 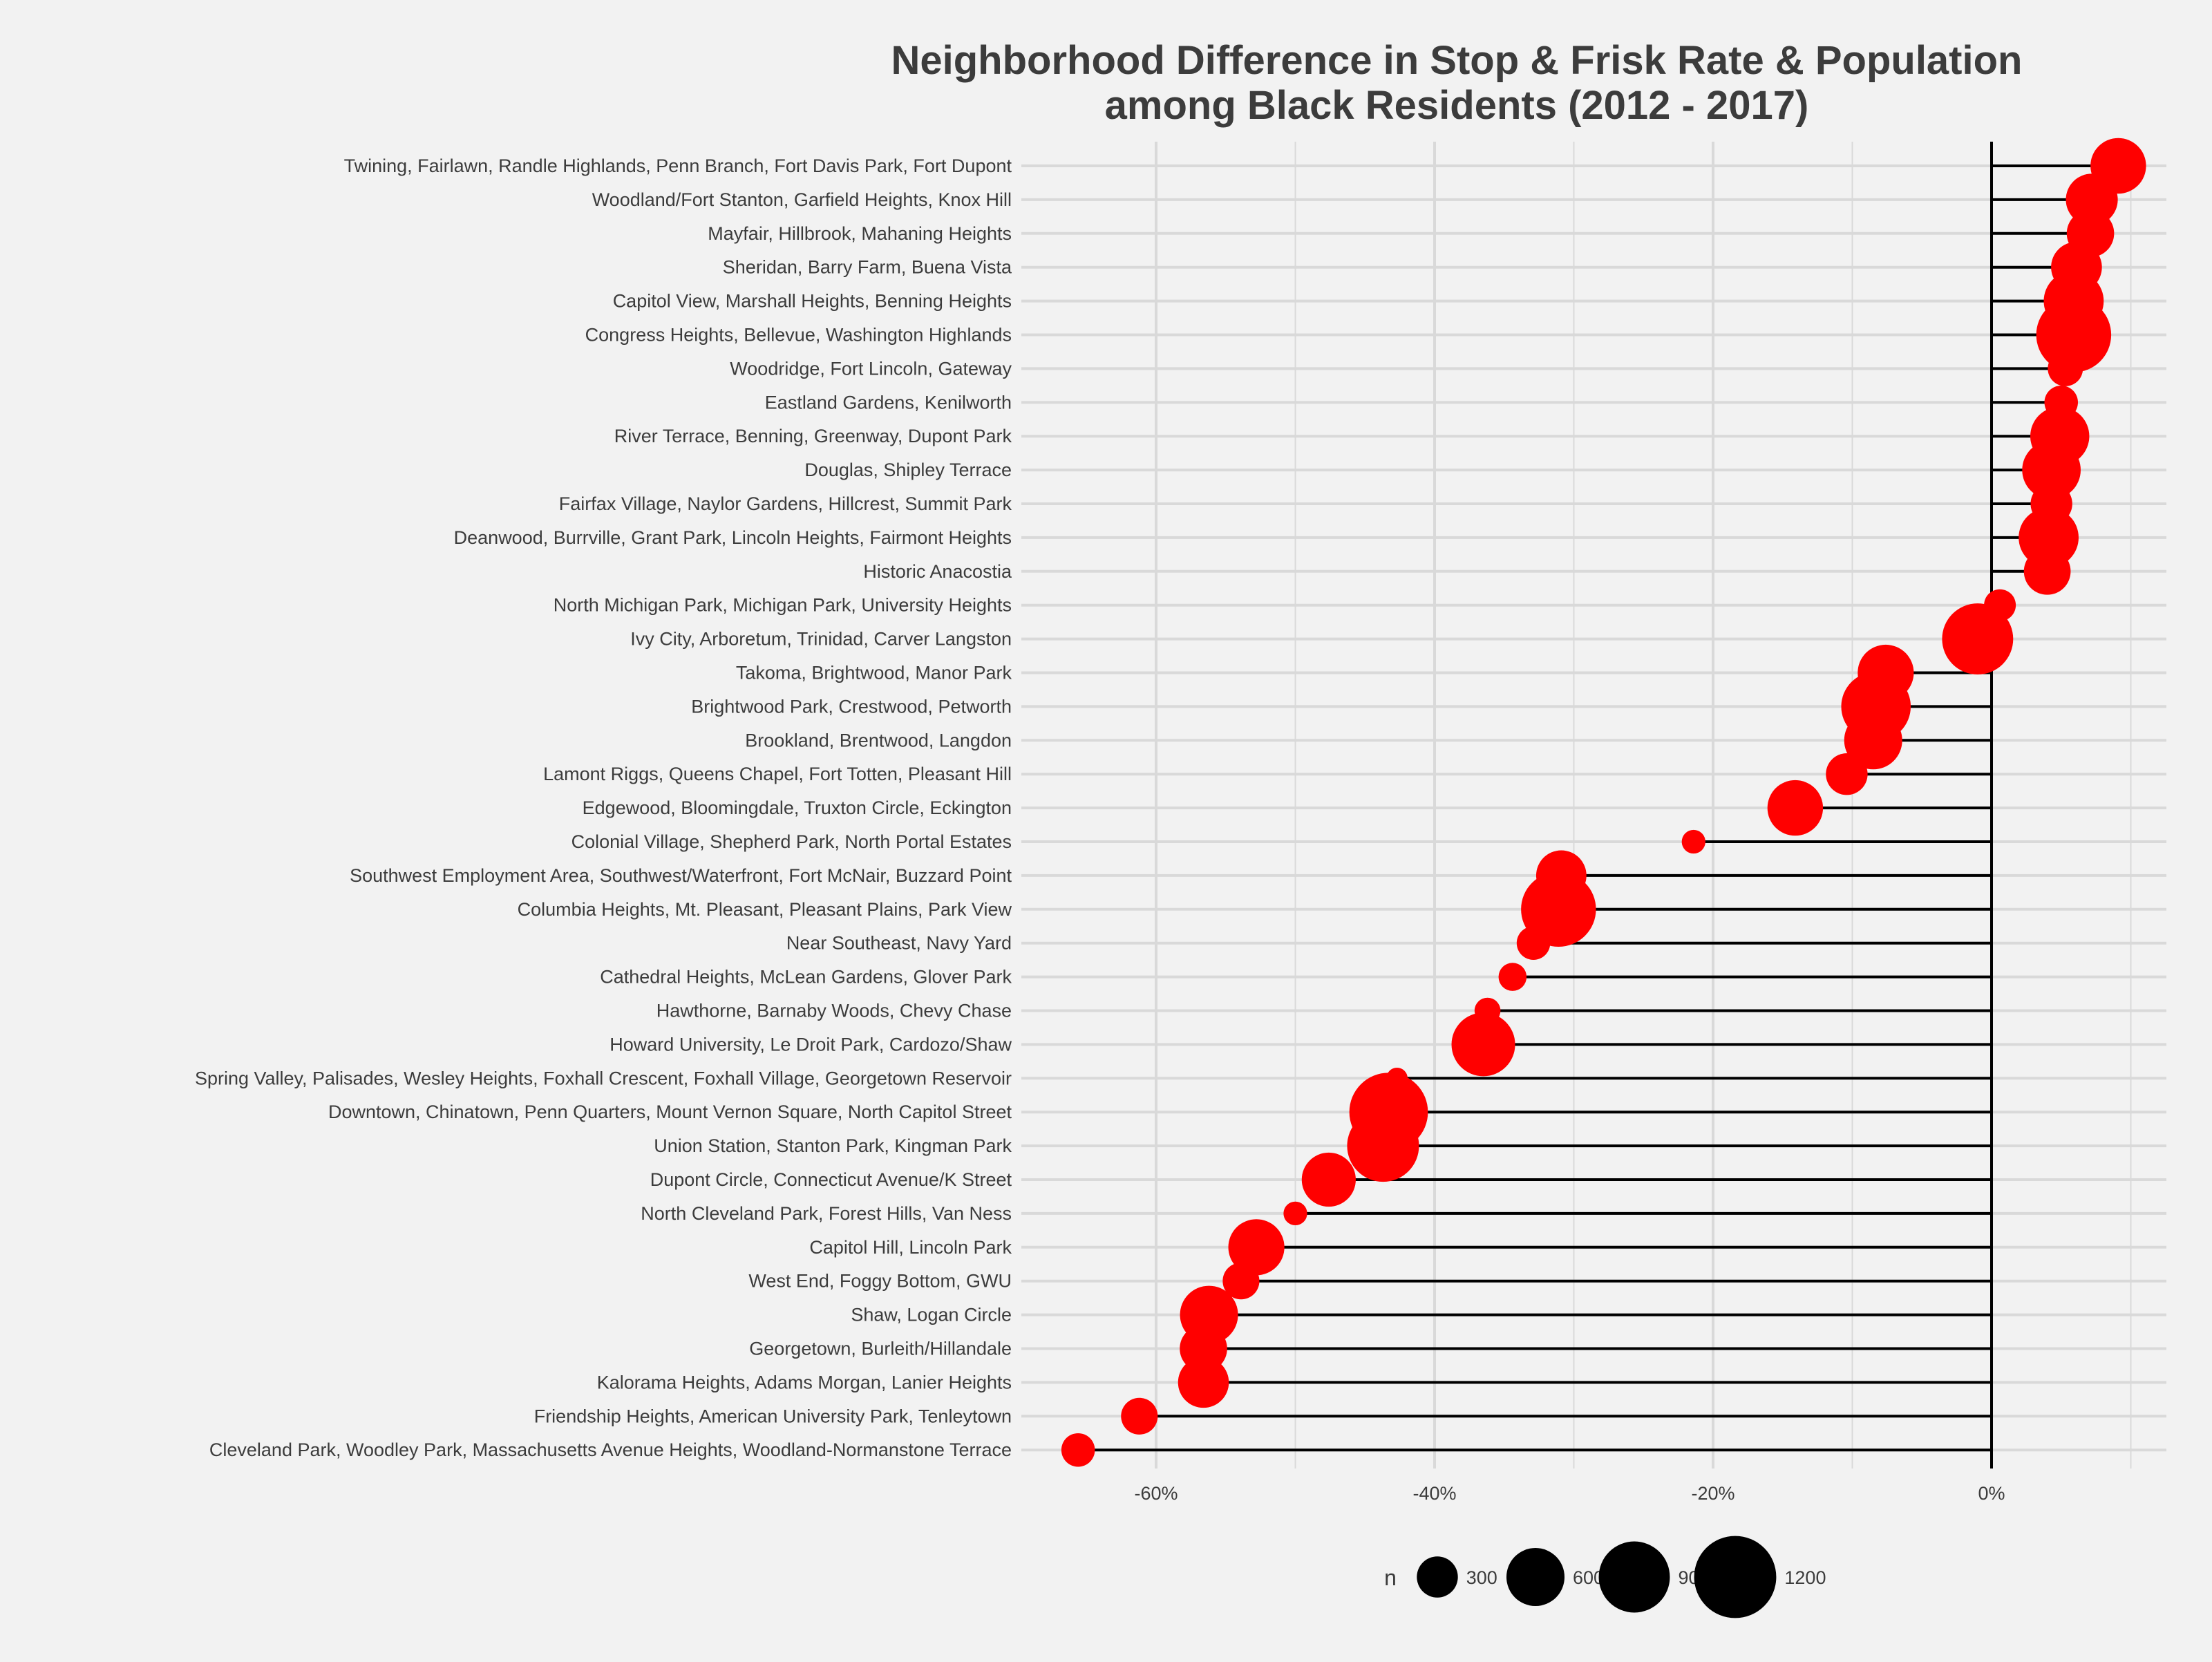 I want to click on category-label: Georgetown, Burleith/Hillandale, so click(x=880, y=1349).